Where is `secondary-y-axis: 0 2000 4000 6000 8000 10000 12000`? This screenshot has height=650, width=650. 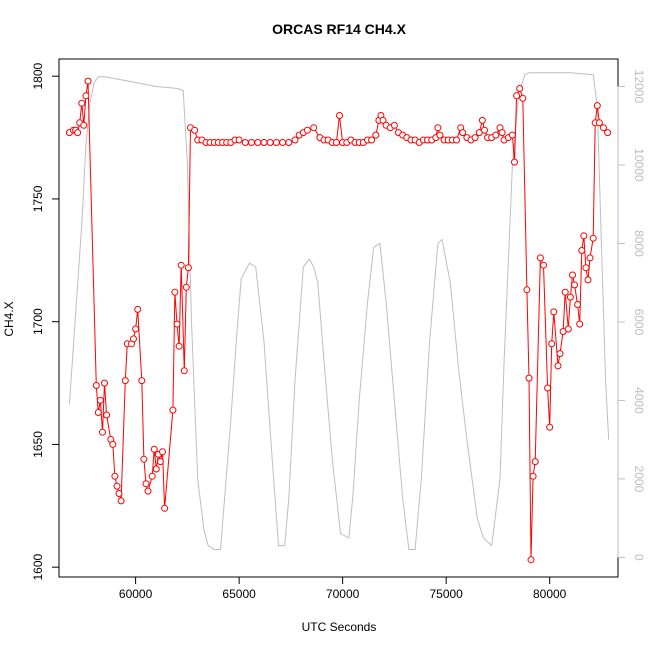 secondary-y-axis: 0 2000 4000 6000 8000 10000 12000 is located at coordinates (631, 315).